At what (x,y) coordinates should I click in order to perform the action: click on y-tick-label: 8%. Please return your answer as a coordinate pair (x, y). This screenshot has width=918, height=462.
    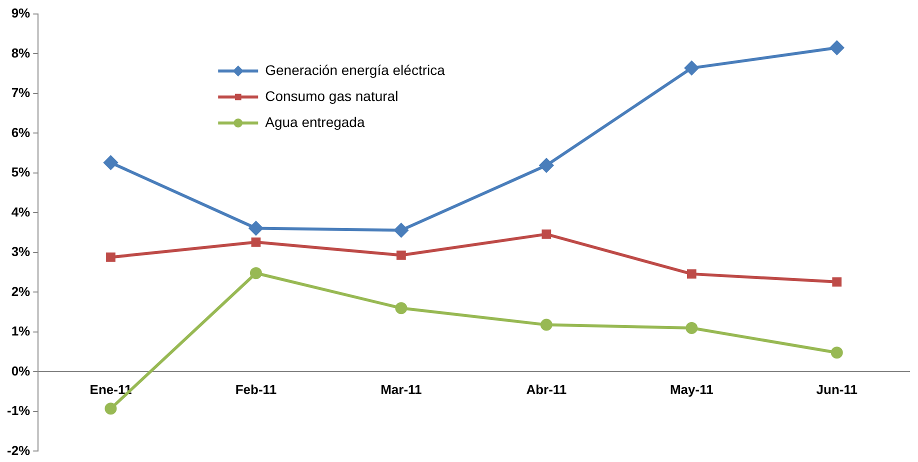
    Looking at the image, I should click on (21, 52).